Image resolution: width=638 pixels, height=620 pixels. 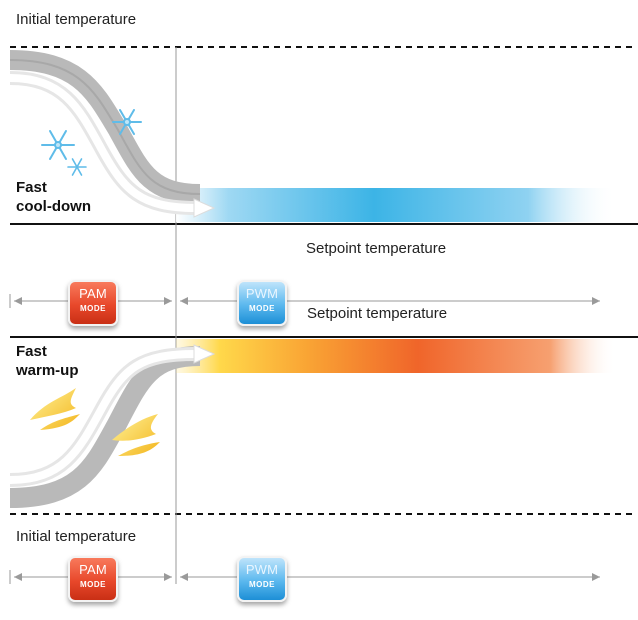 I want to click on cool-down-band, so click(x=396, y=205).